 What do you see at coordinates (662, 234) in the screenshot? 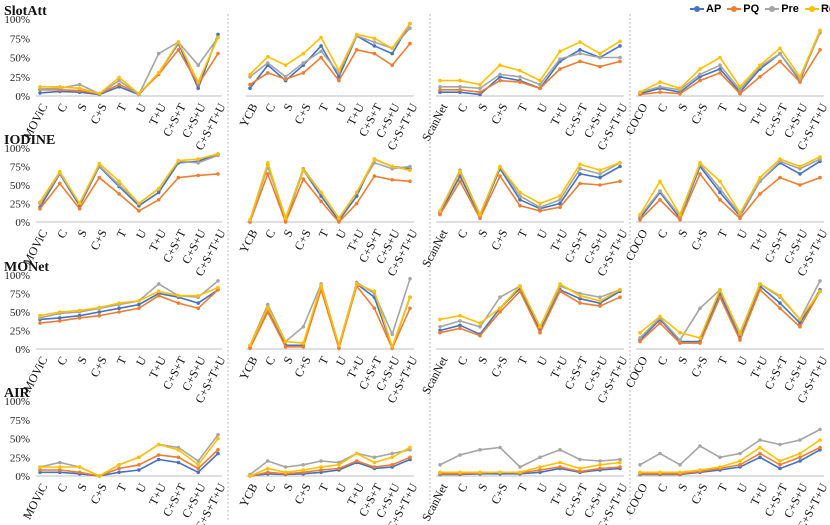
I see `panel-7-xtick-1: C` at bounding box center [662, 234].